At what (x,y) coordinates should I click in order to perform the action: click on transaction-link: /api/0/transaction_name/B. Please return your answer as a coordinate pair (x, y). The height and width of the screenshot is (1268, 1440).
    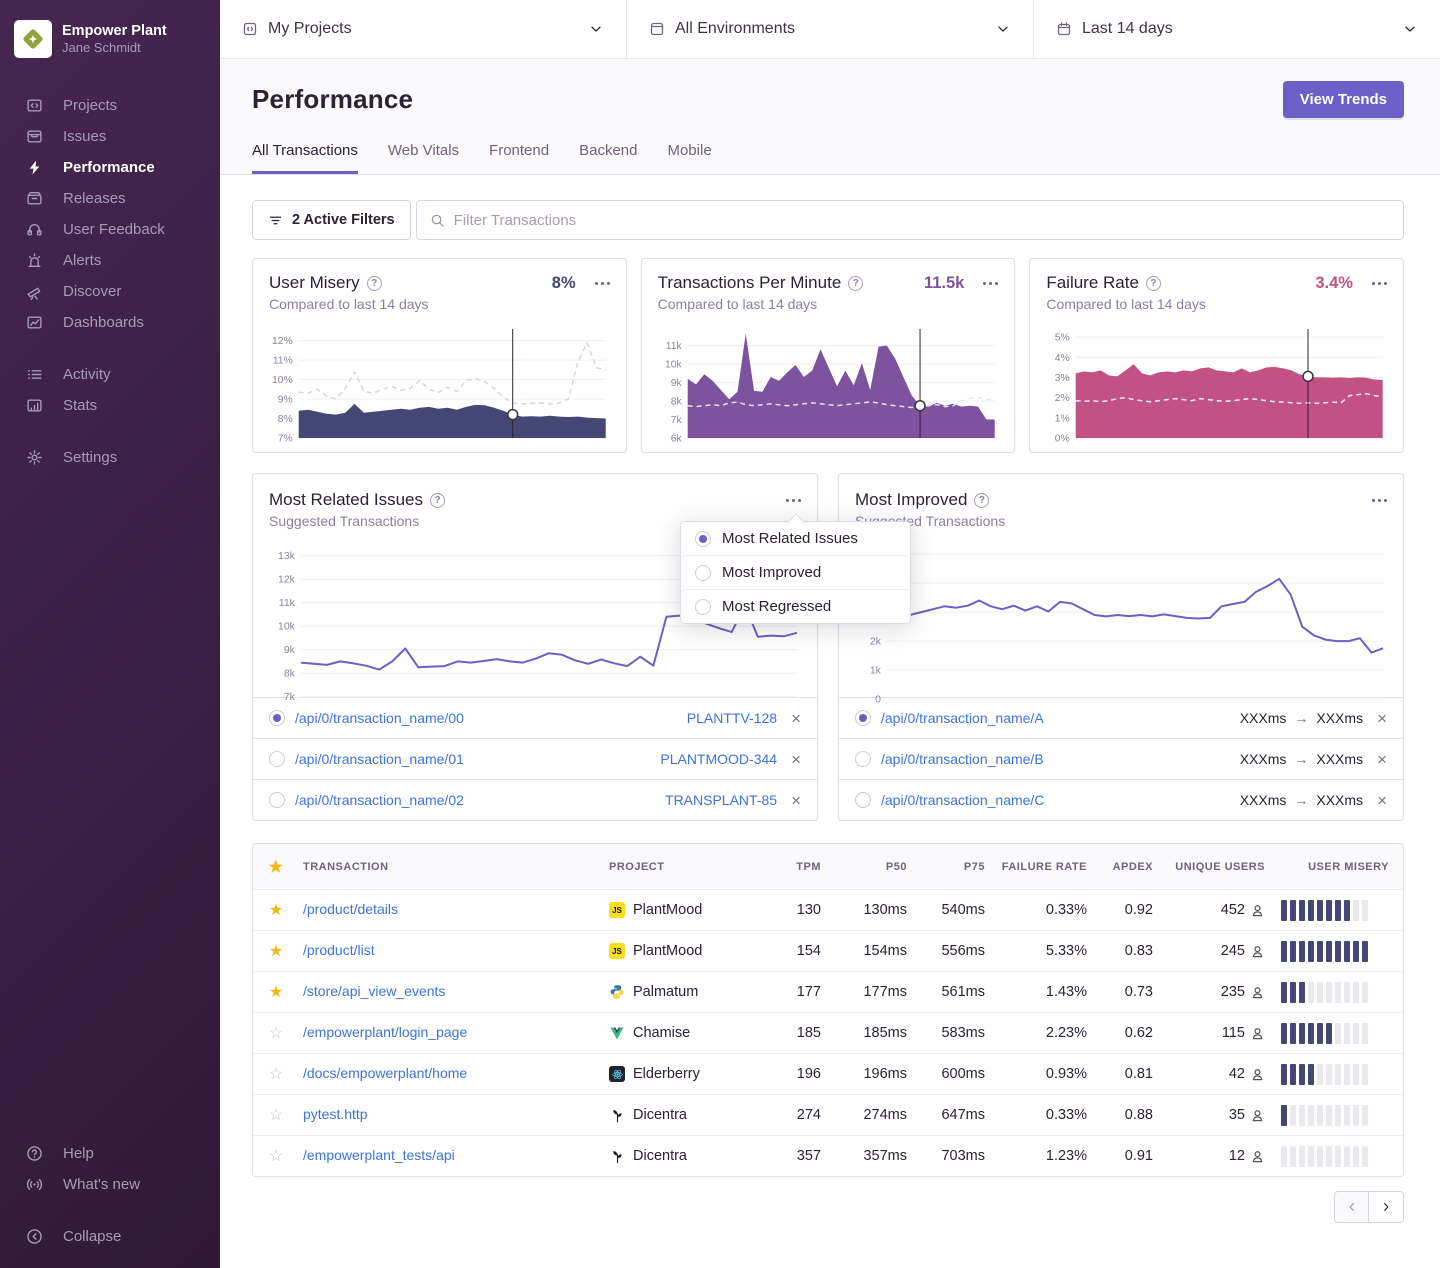
    Looking at the image, I should click on (962, 759).